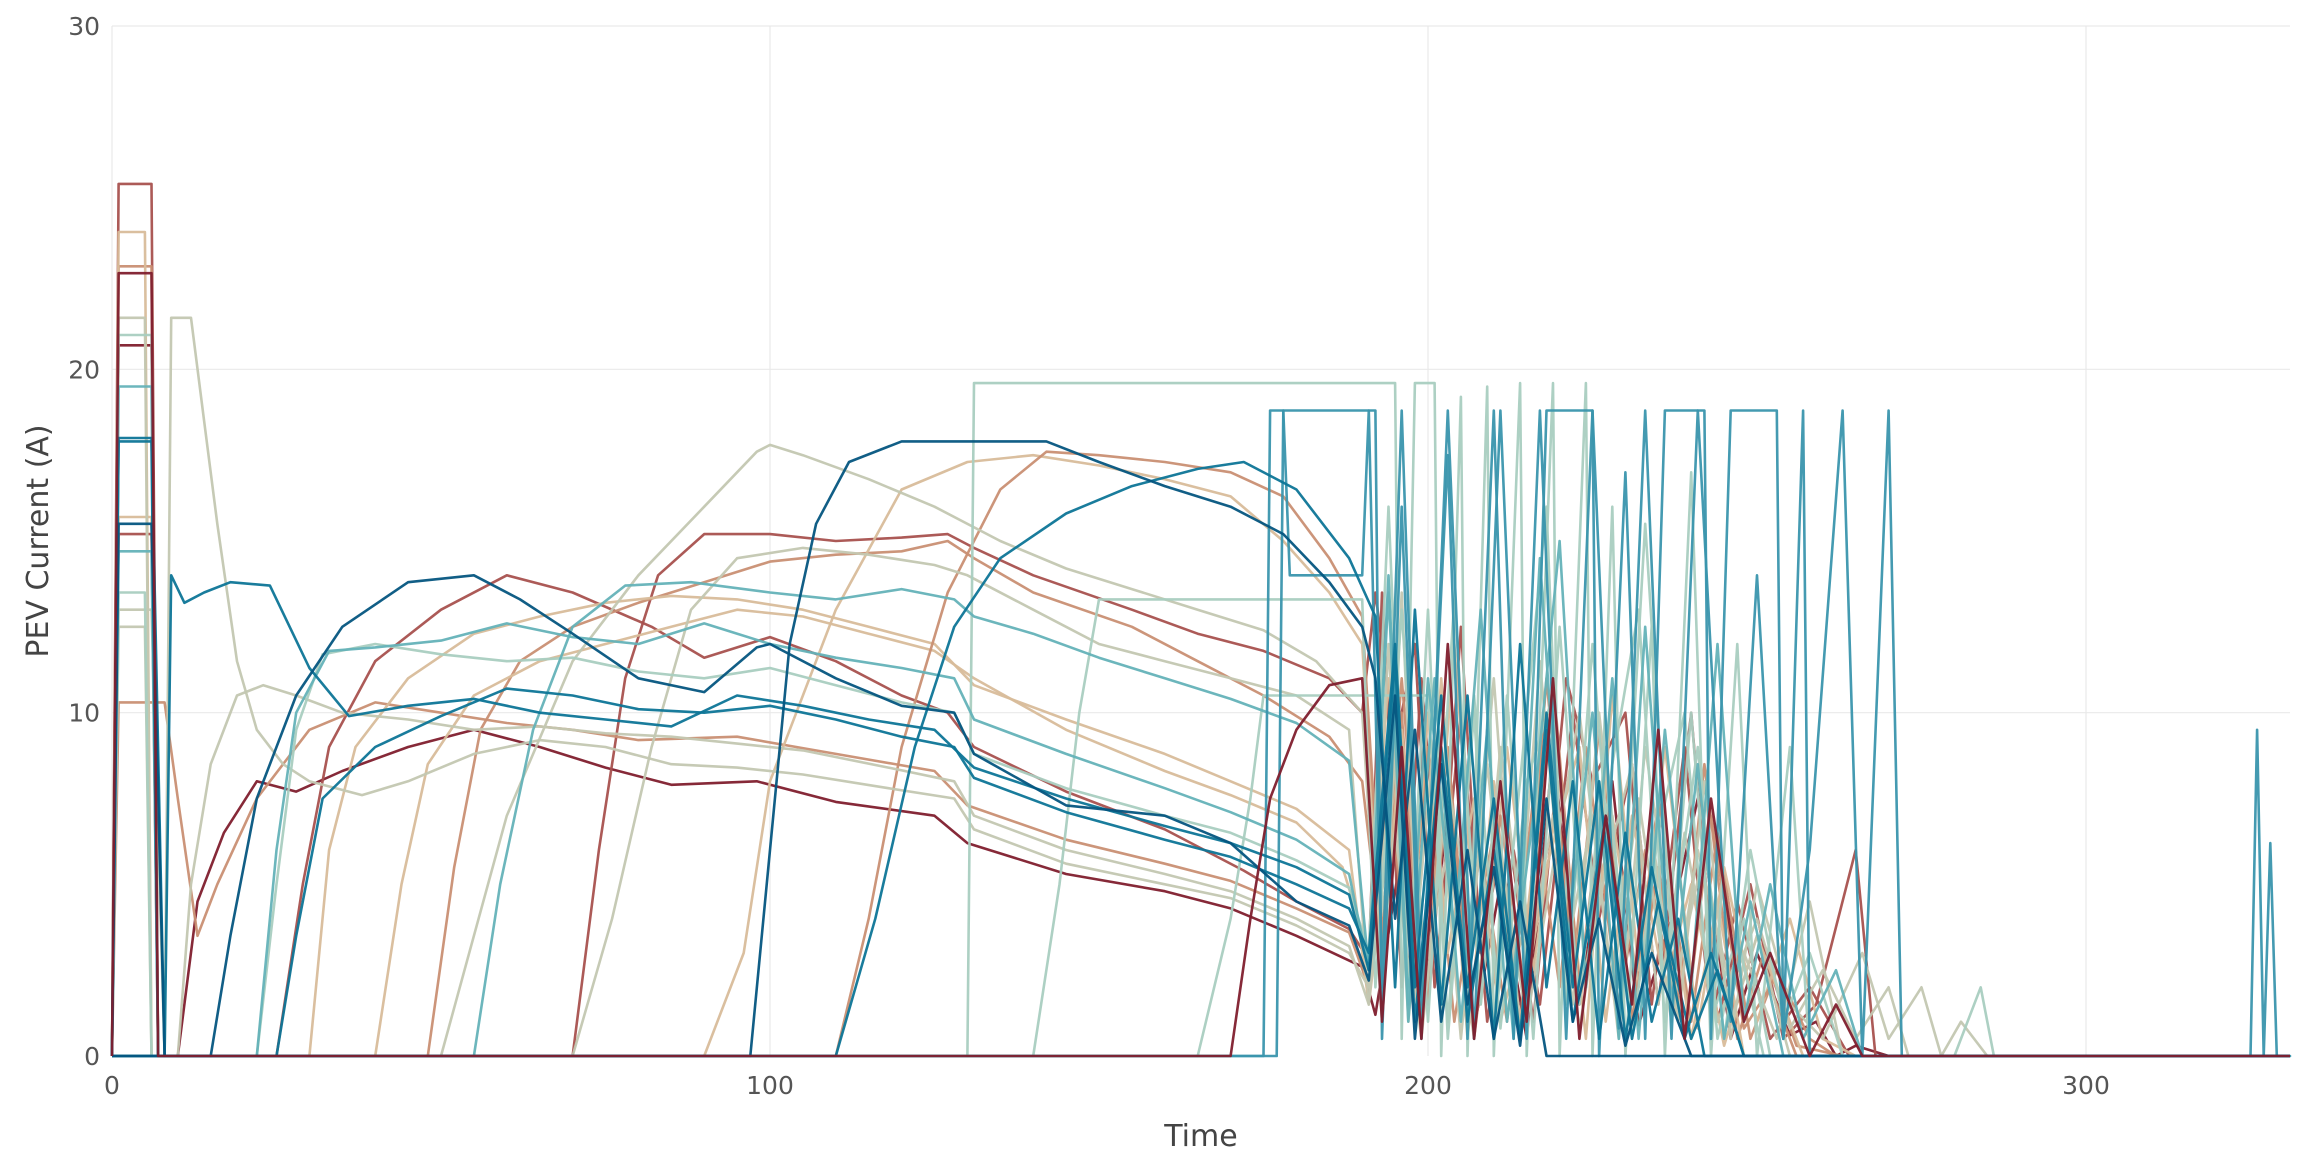 Image resolution: width=2304 pixels, height=1156 pixels. What do you see at coordinates (1428, 1085) in the screenshot?
I see `x-tick-label: 200` at bounding box center [1428, 1085].